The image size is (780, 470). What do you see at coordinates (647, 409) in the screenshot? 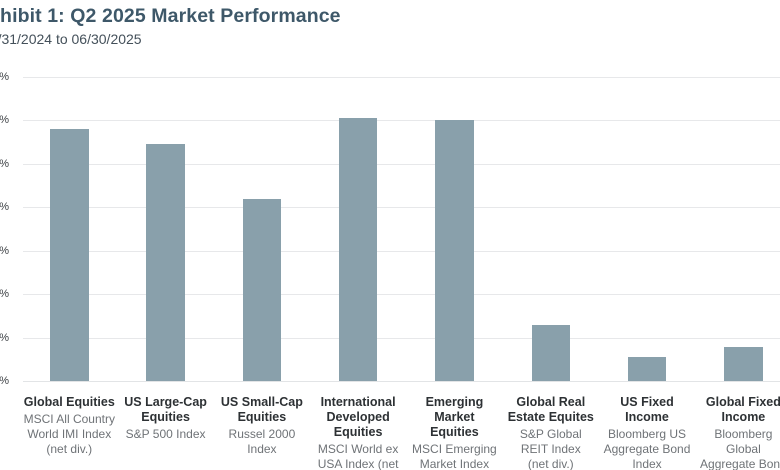
I see `category-name: US Fixed Income` at bounding box center [647, 409].